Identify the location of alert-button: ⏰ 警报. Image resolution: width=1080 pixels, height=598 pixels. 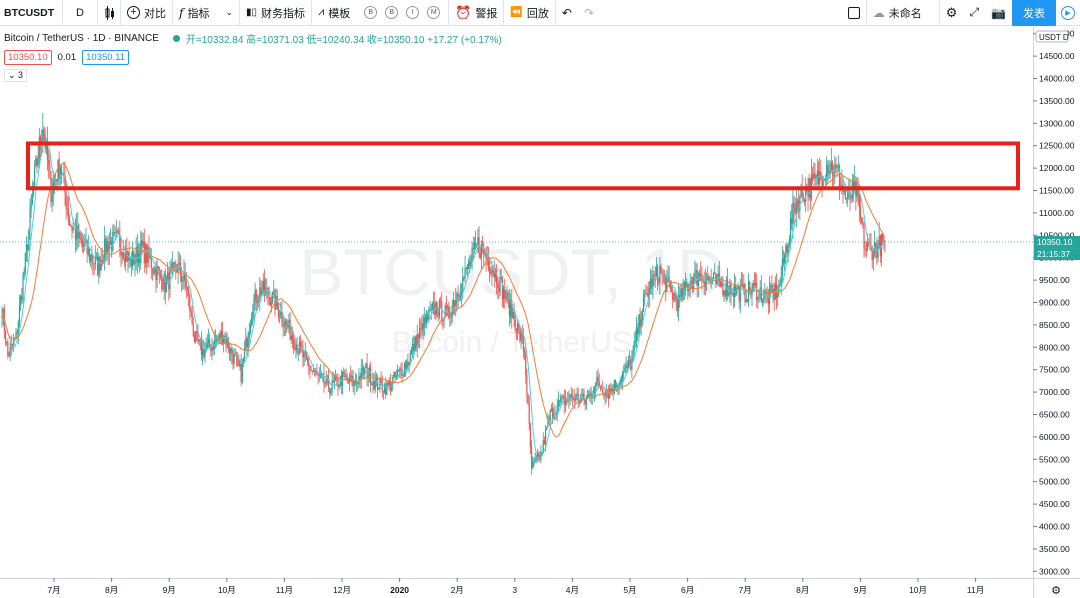
(476, 13).